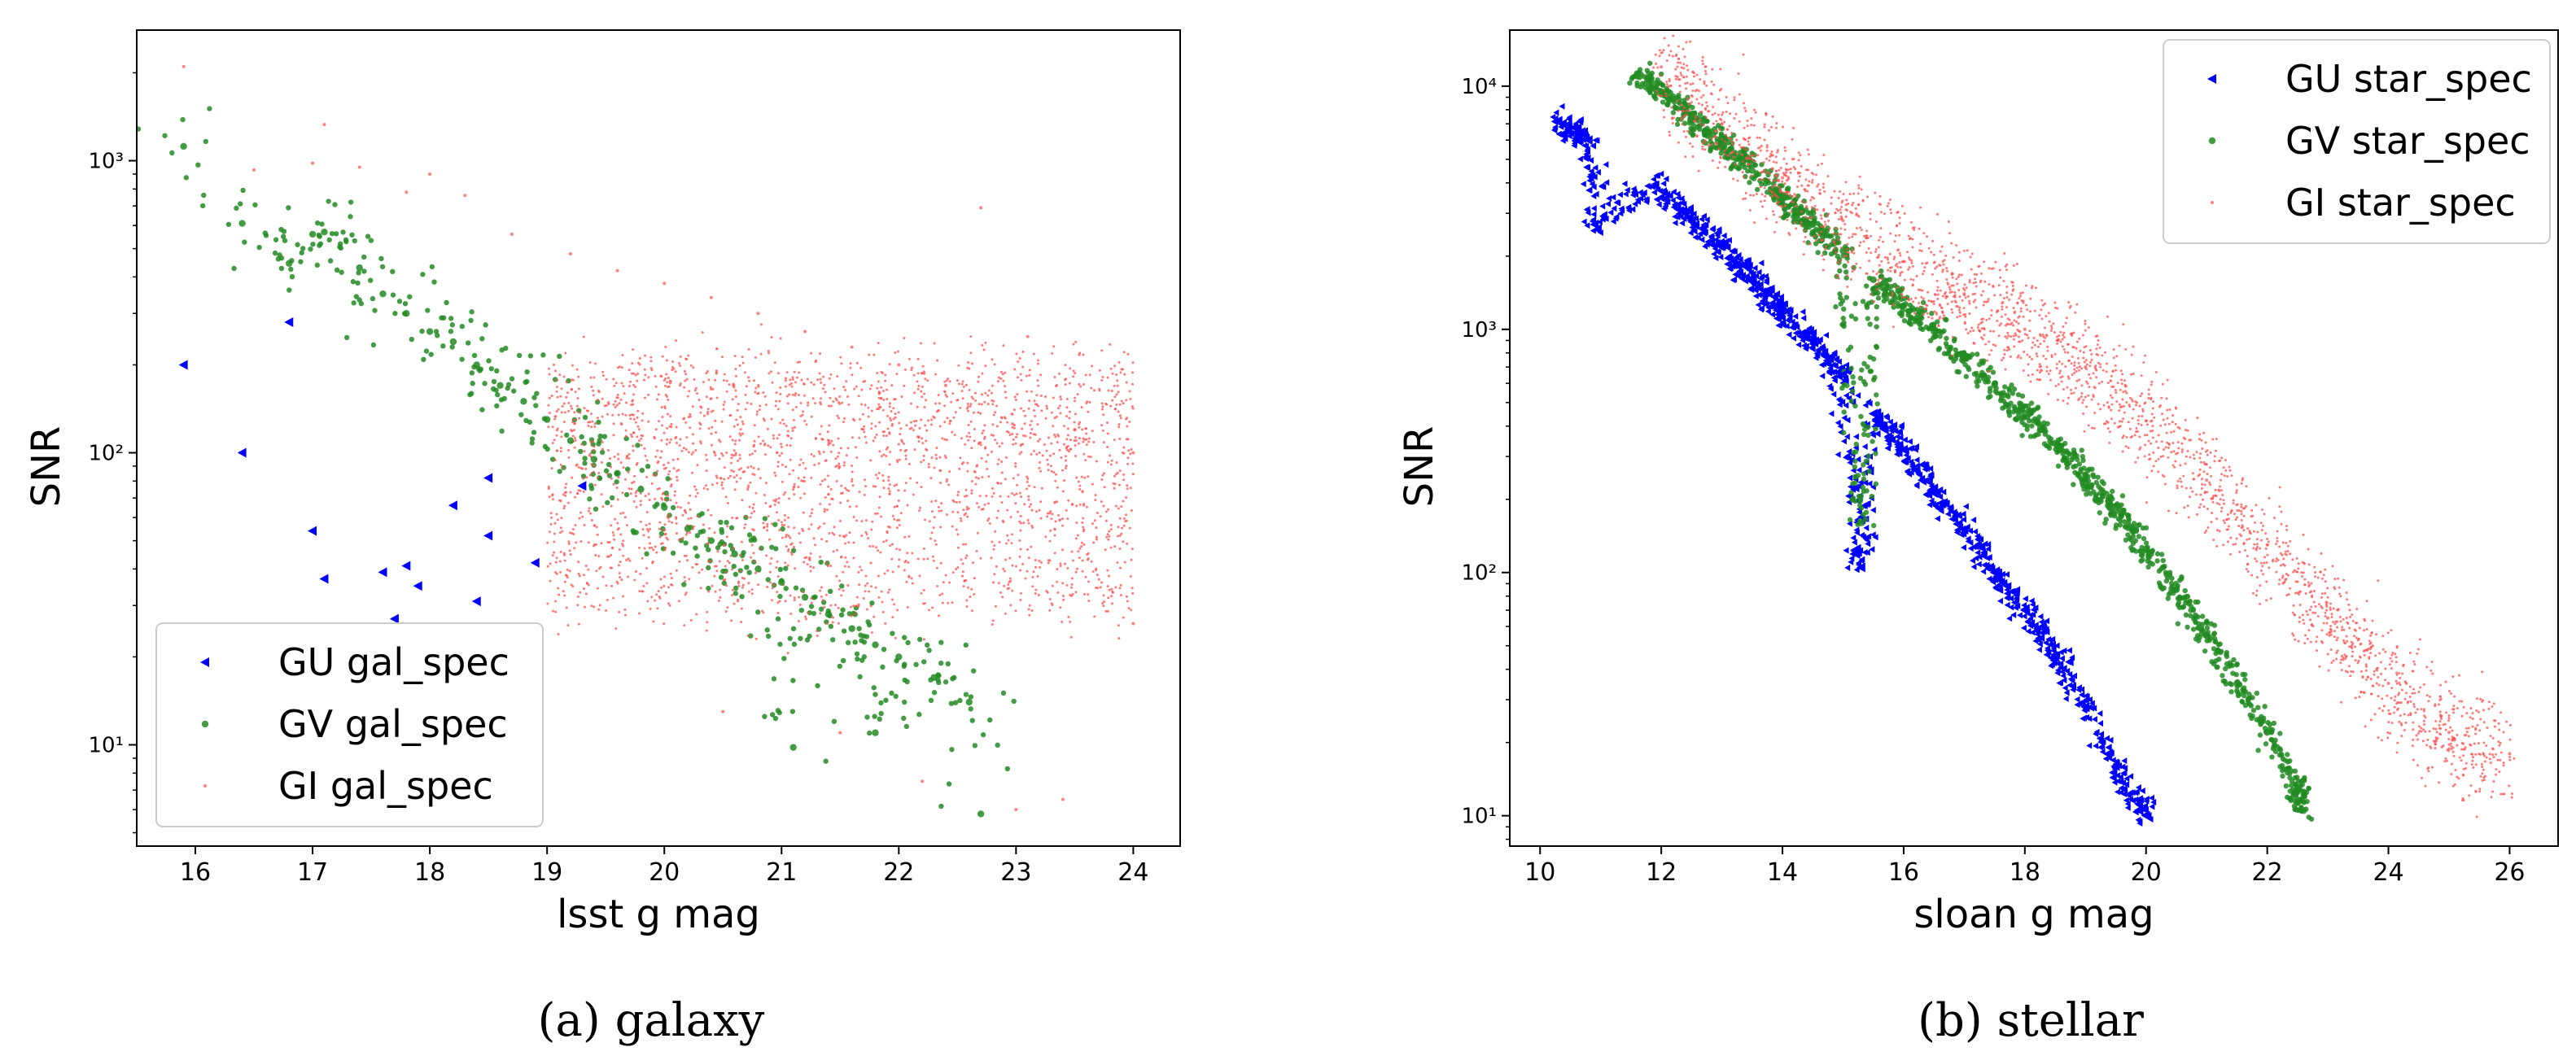  I want to click on x-tick-label: 17, so click(312, 873).